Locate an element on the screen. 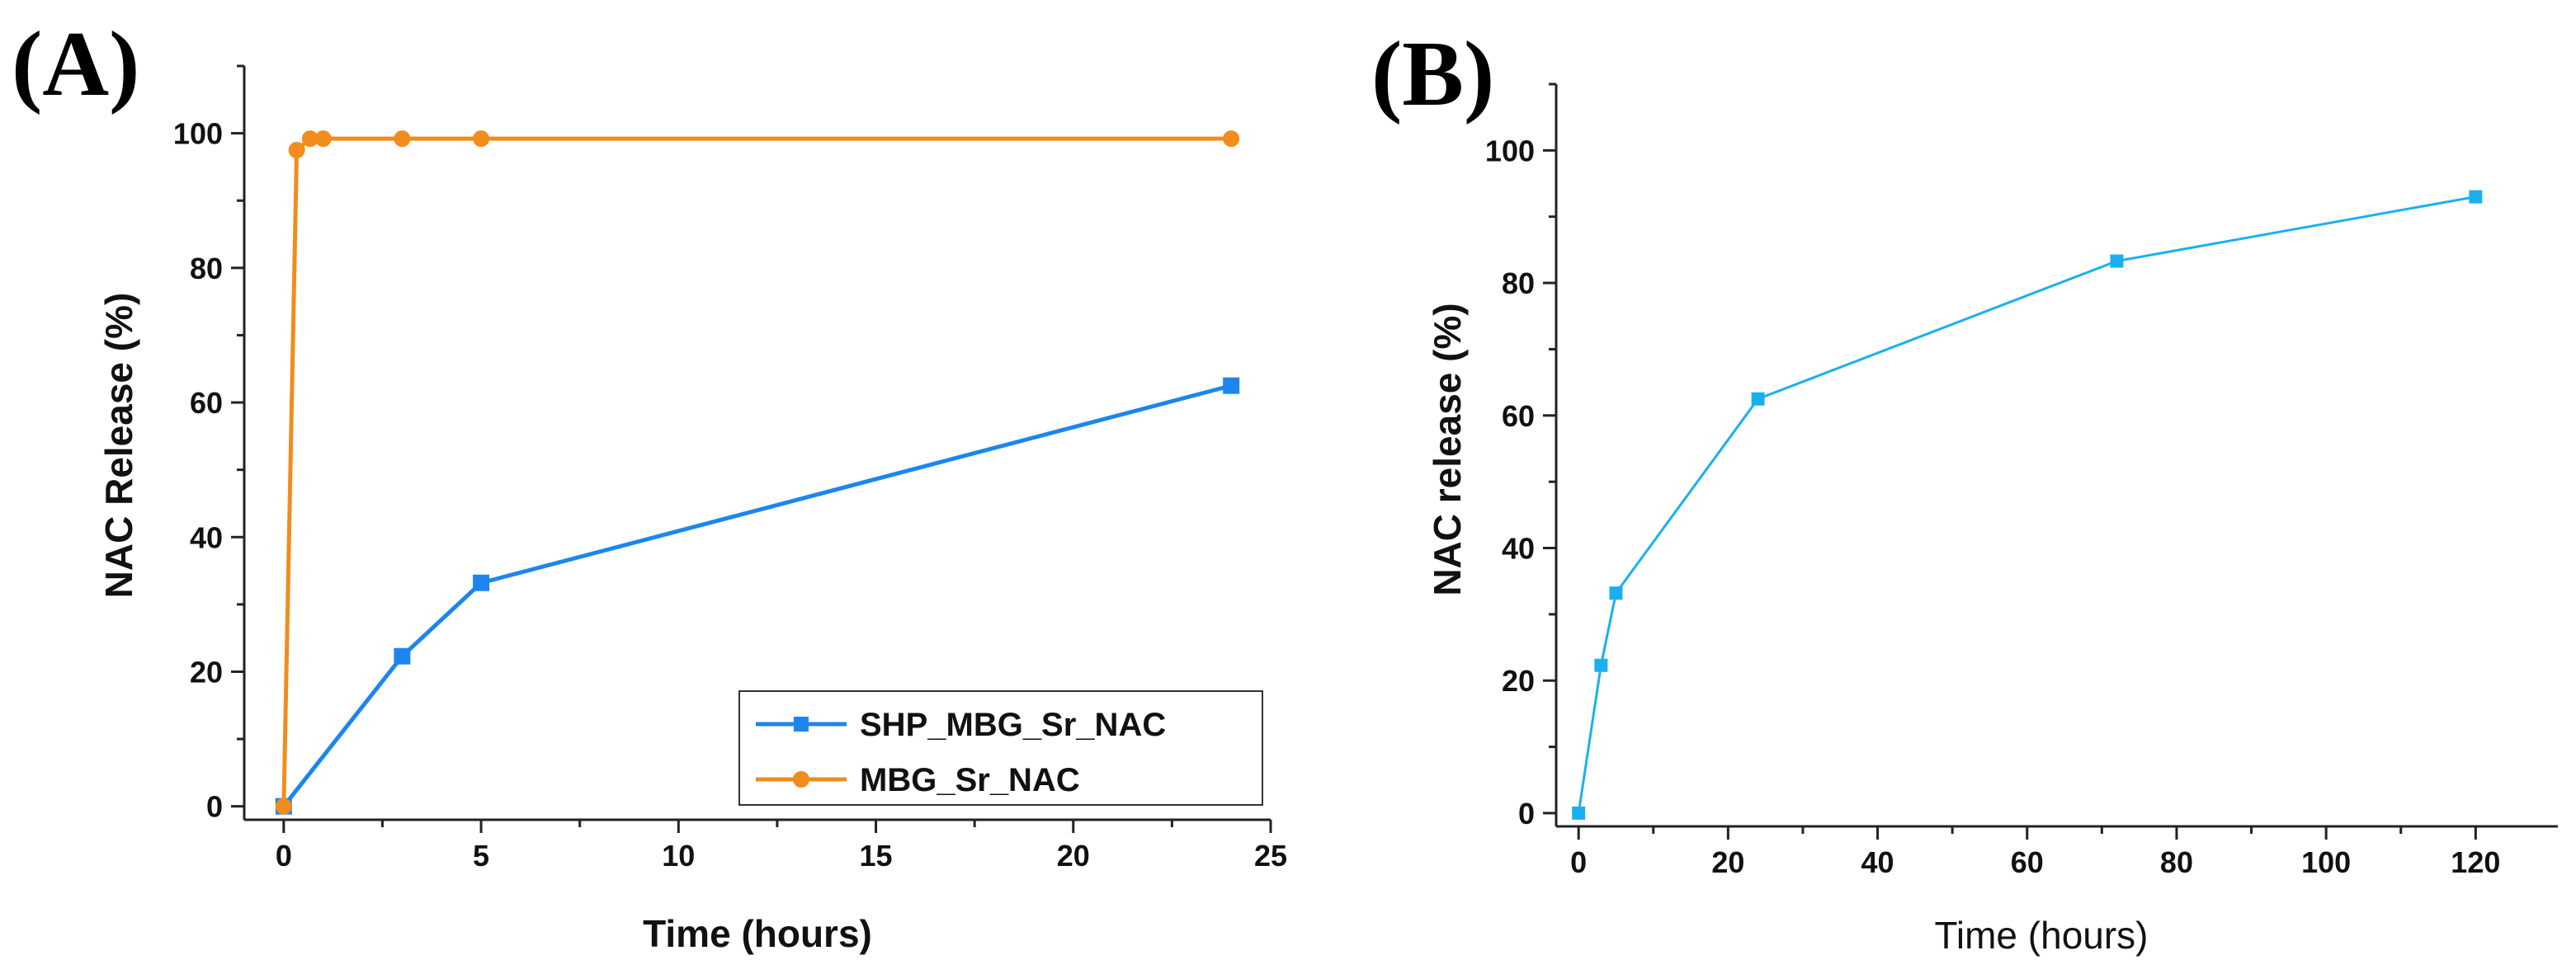 The height and width of the screenshot is (974, 2576). legend-label-mbg: MBG_Sr_NAC is located at coordinates (970, 780).